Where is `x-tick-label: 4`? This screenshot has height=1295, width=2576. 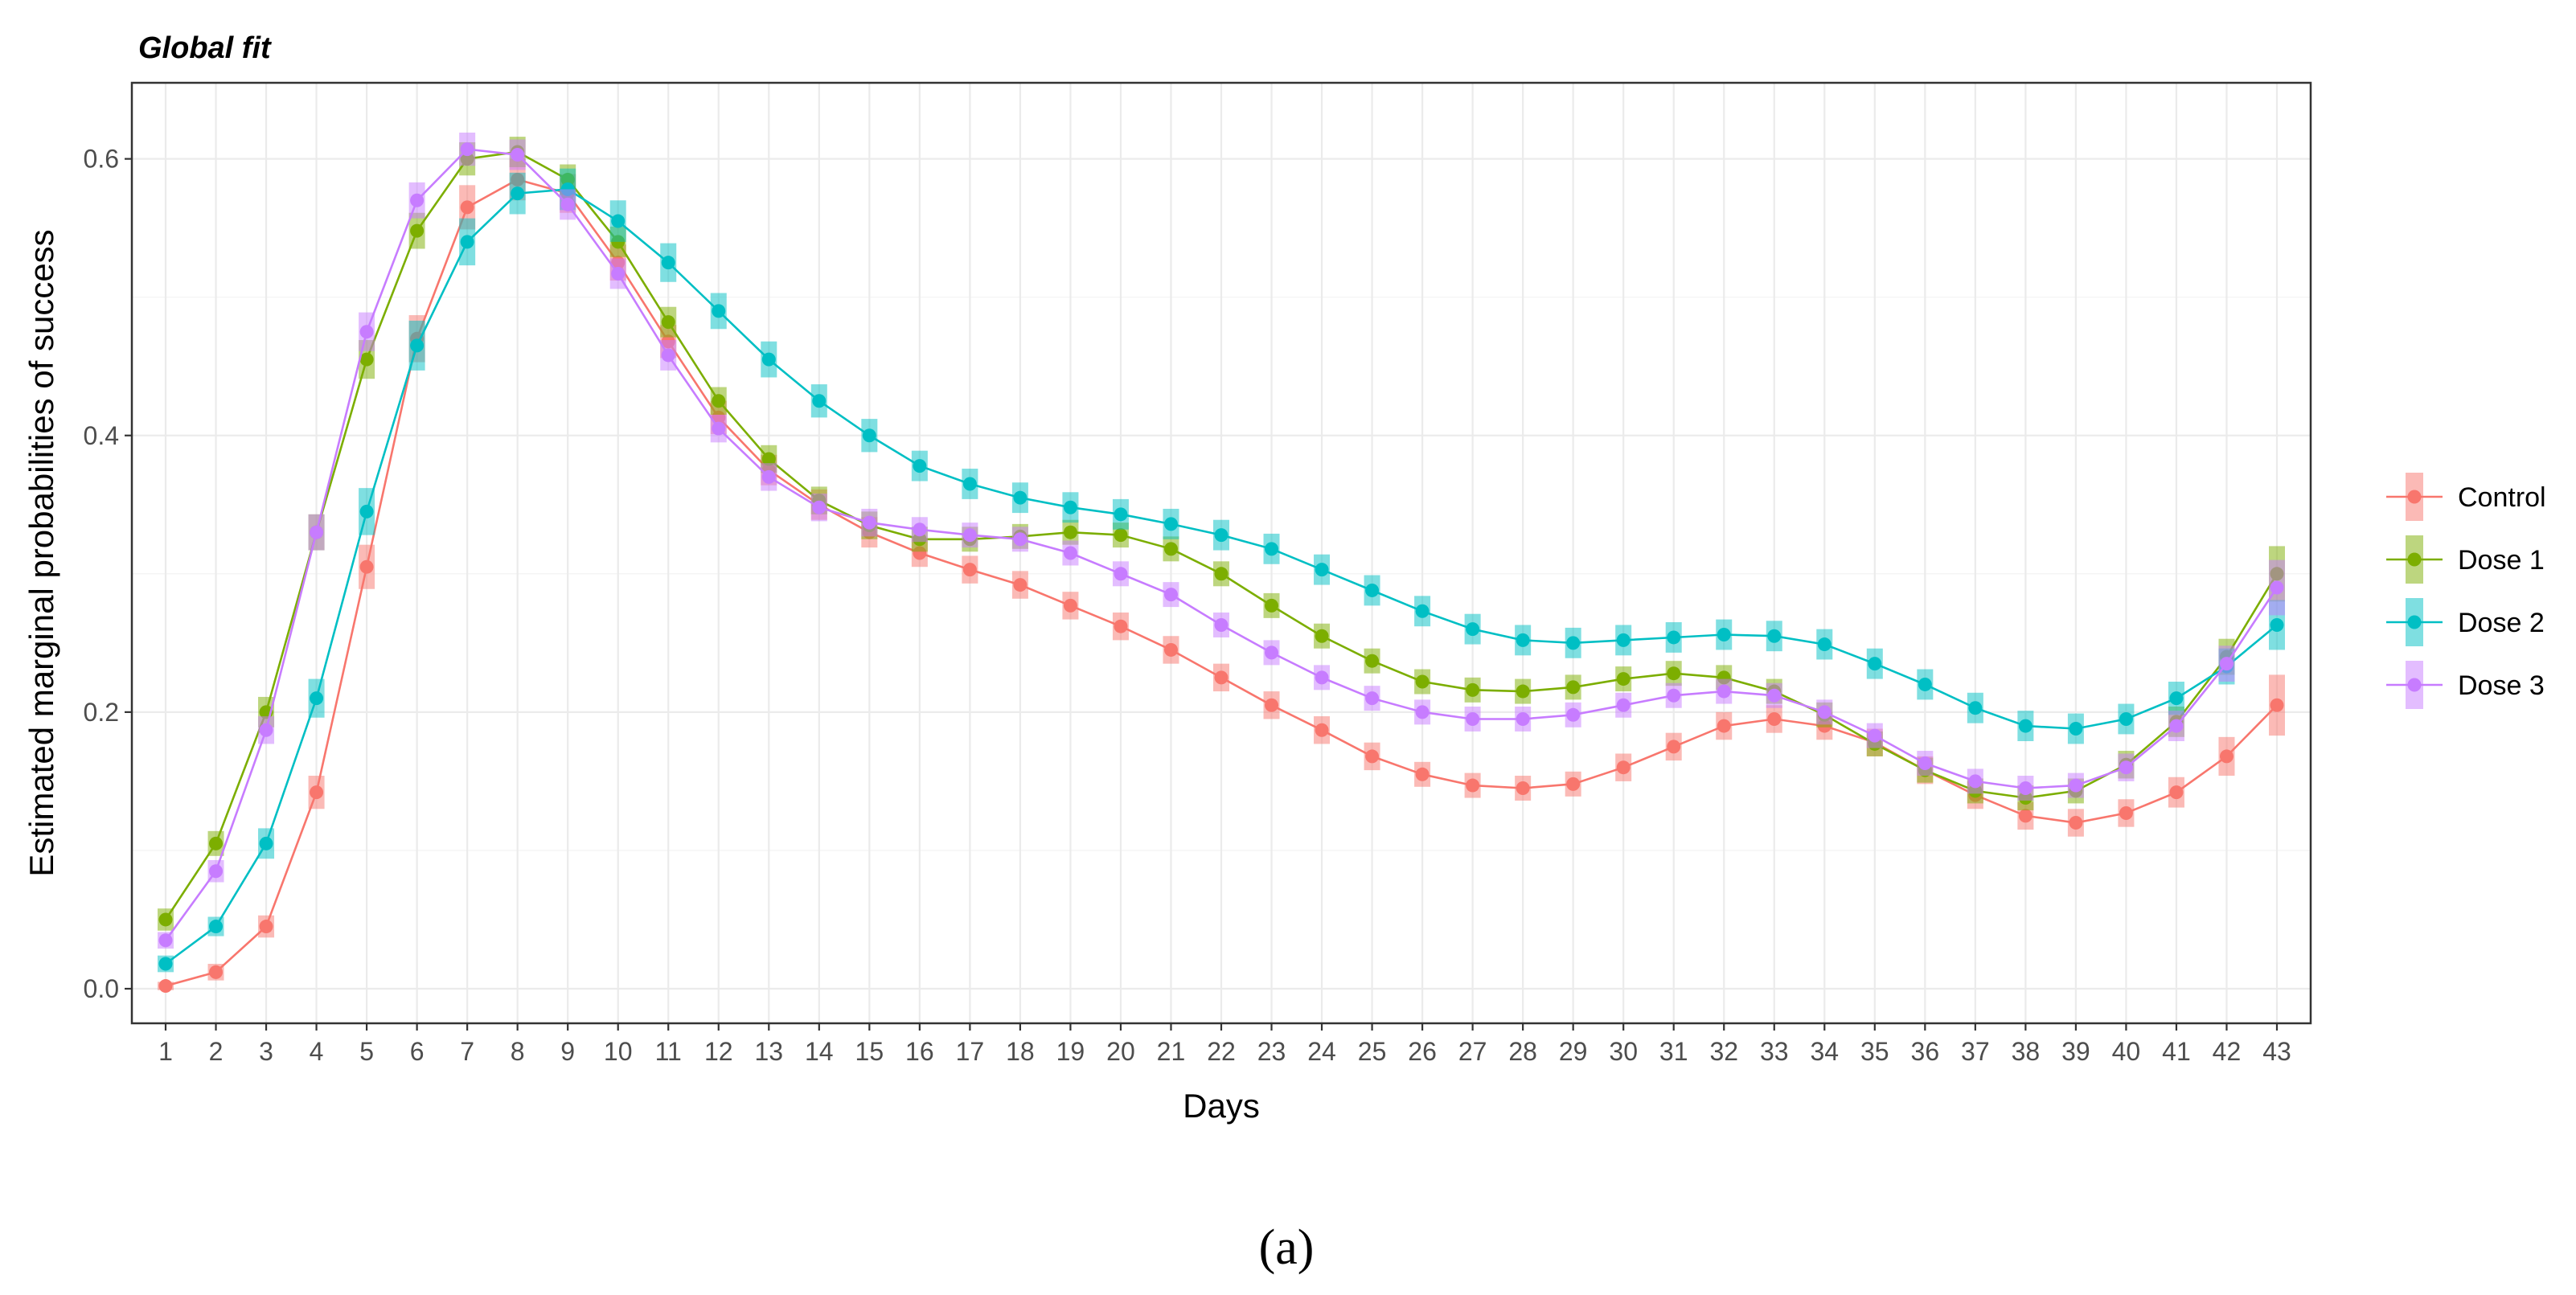
x-tick-label: 4 is located at coordinates (317, 1051).